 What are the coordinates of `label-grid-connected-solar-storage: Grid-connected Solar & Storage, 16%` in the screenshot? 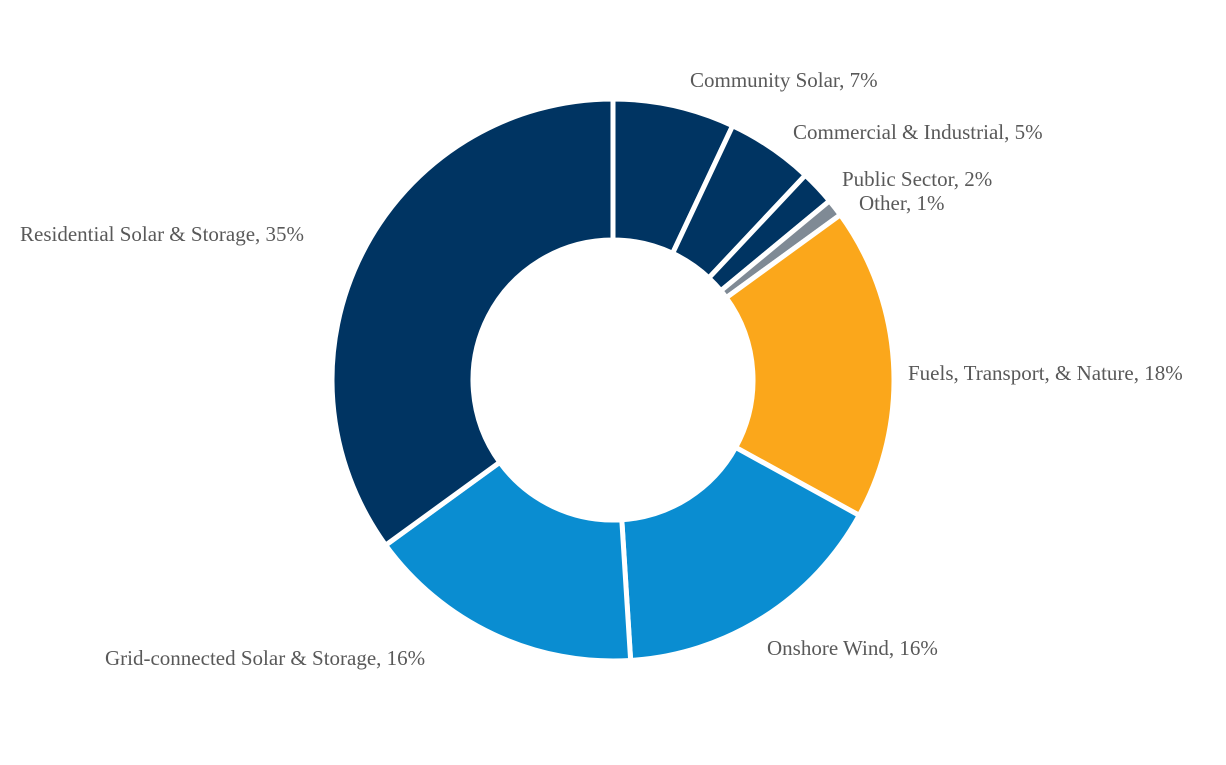 It's located at (265, 658).